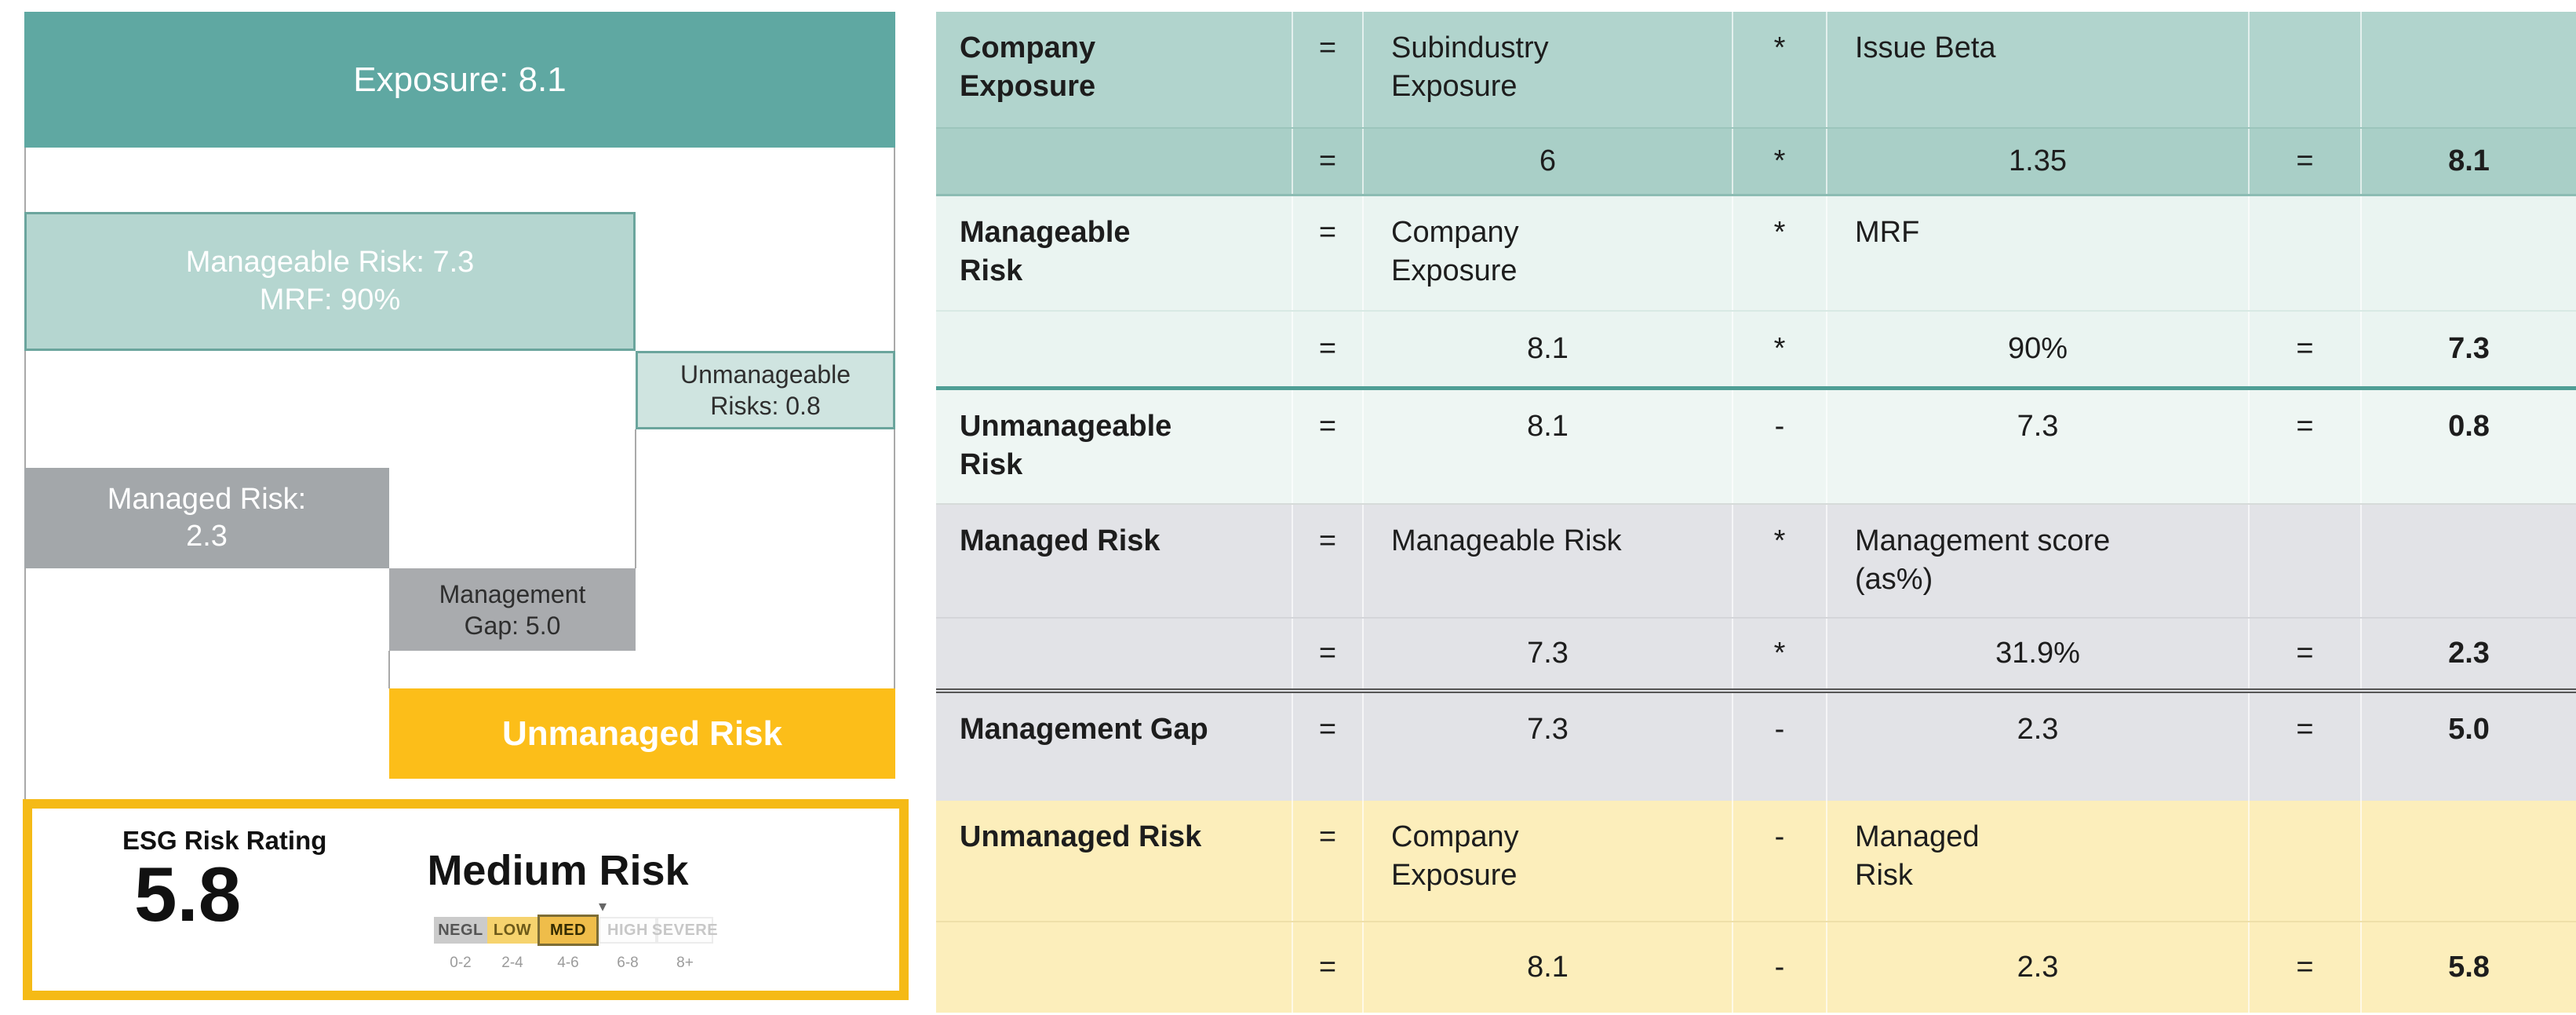 This screenshot has width=2576, height=1015. I want to click on table-row-managed-risk-values: = 7.3 * 31.9% = 2.3, so click(1756, 656).